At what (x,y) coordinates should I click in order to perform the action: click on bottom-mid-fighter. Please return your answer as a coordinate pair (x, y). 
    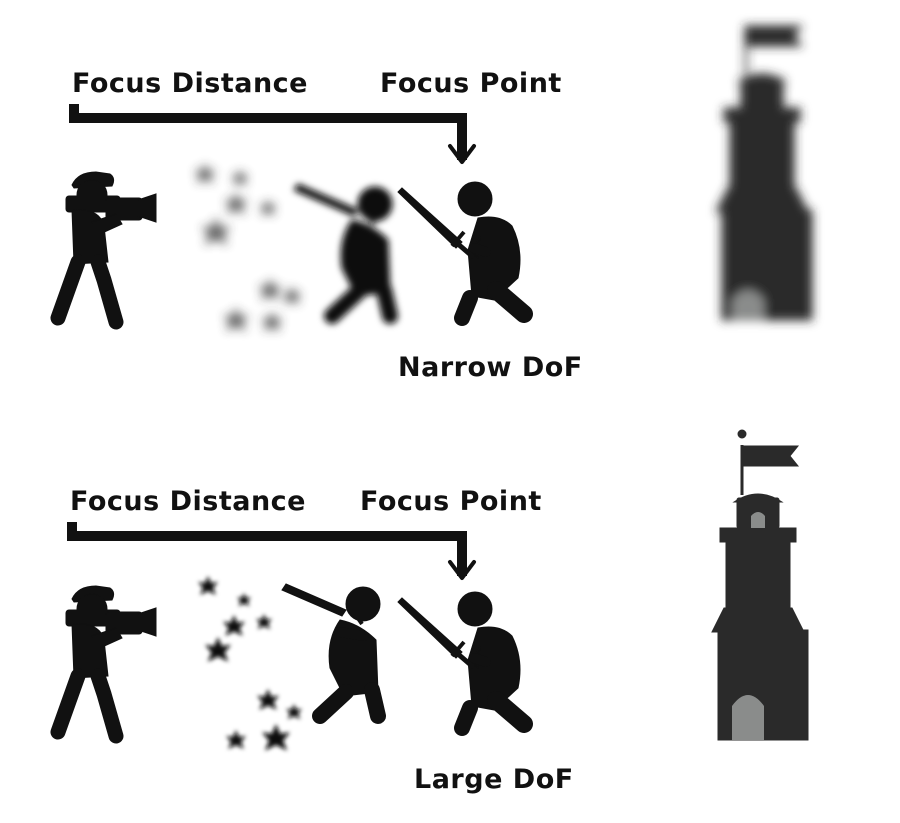
    Looking at the image, I should click on (331, 650).